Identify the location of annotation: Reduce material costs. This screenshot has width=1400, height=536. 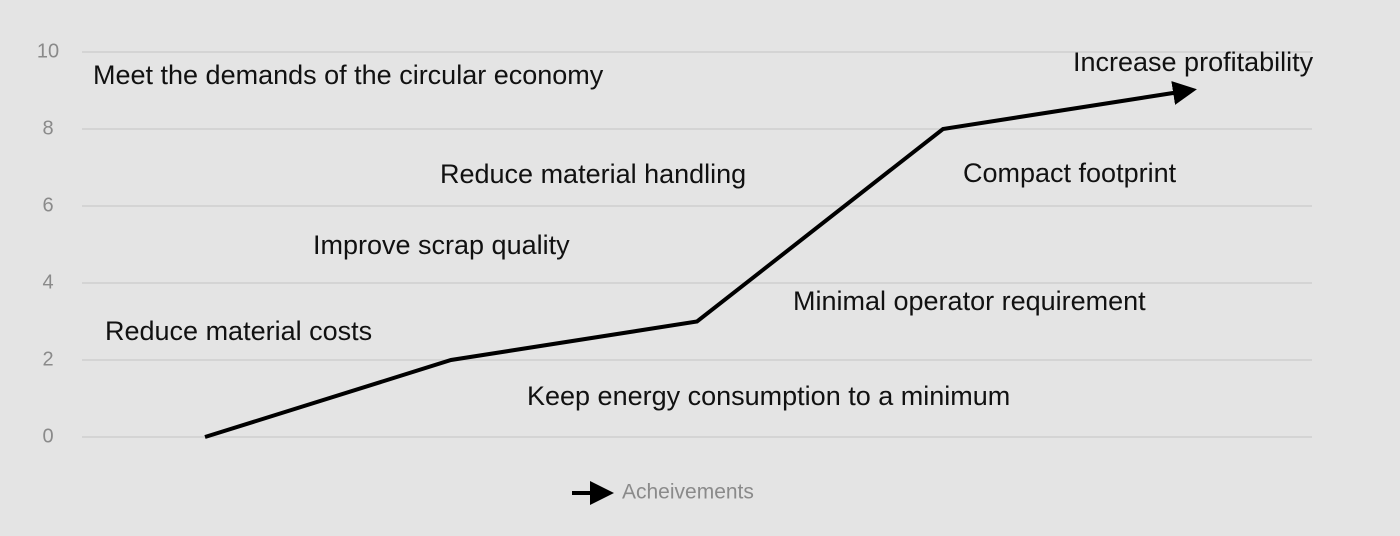
(238, 331).